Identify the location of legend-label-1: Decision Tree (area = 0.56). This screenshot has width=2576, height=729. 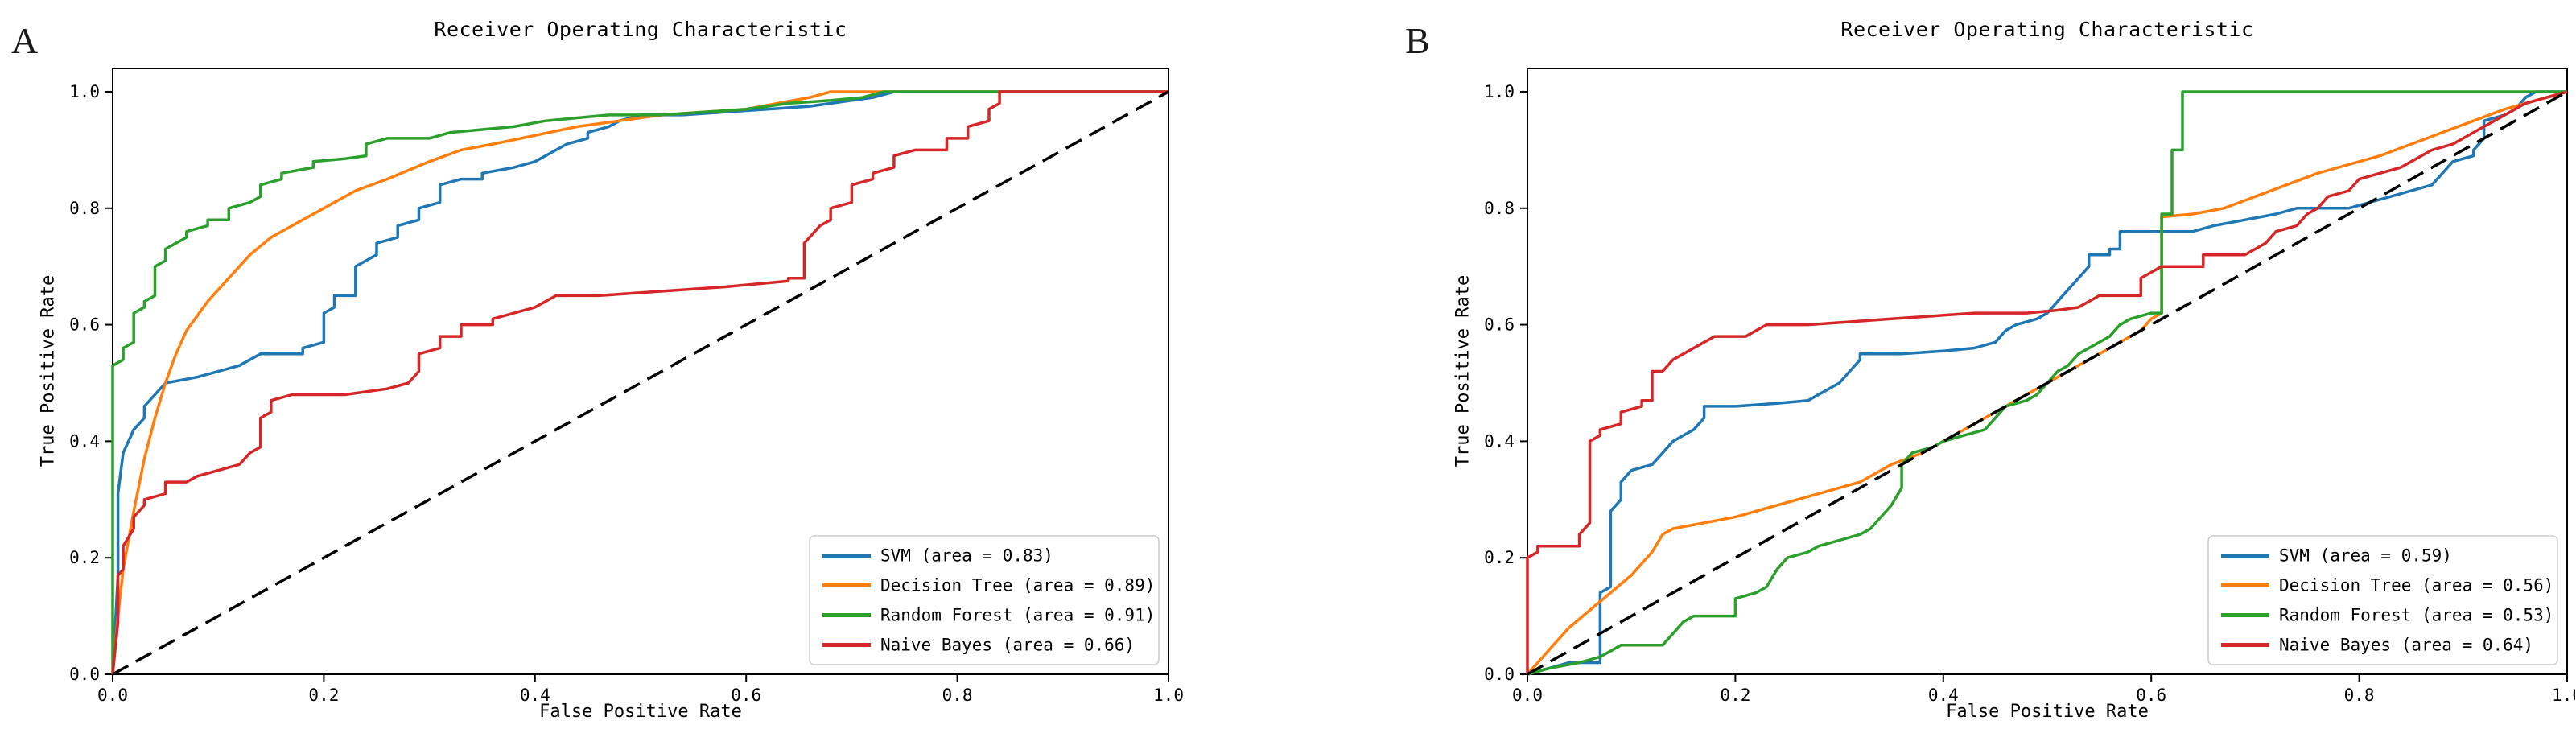
(2416, 585).